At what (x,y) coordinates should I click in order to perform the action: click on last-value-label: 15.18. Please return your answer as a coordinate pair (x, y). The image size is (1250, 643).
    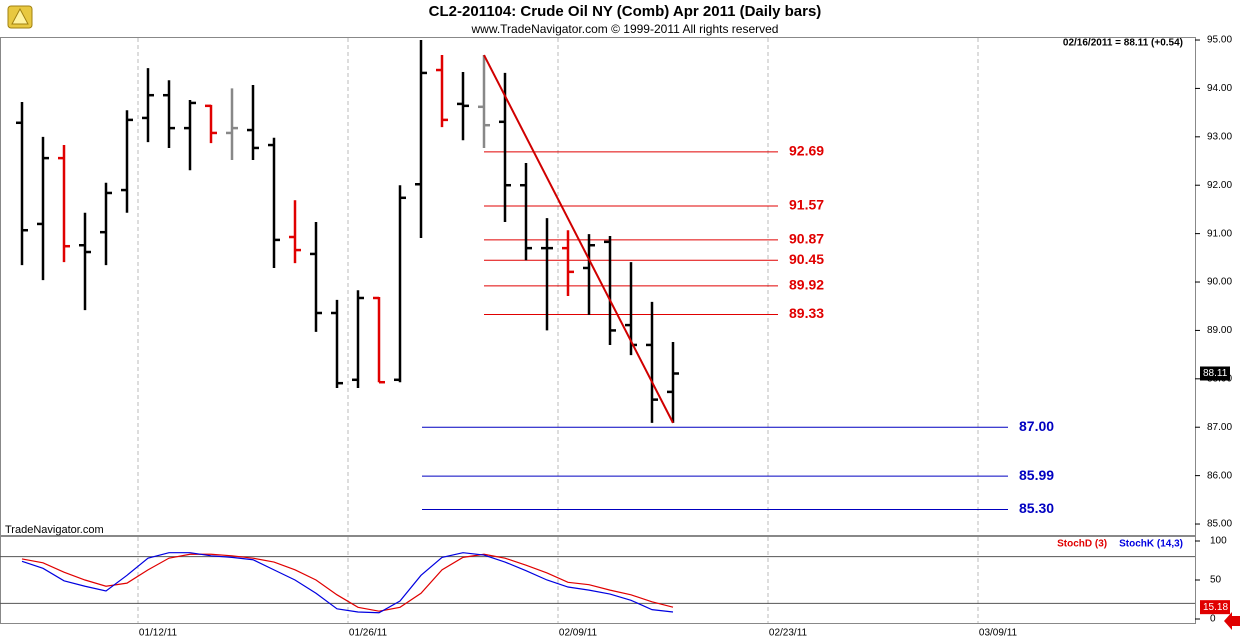
    Looking at the image, I should click on (1215, 607).